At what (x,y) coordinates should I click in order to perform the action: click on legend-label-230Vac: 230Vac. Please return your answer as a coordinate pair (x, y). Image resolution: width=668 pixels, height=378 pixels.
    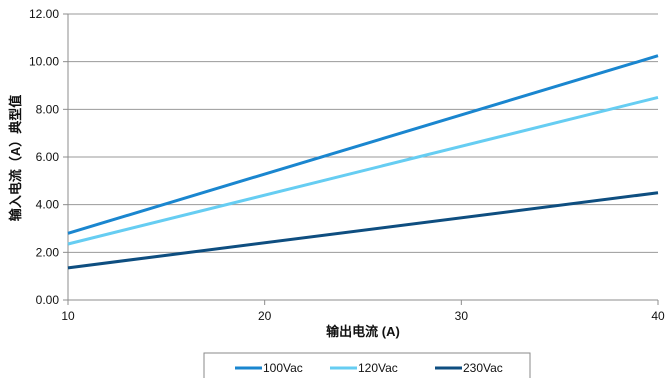
    Looking at the image, I should click on (483, 368).